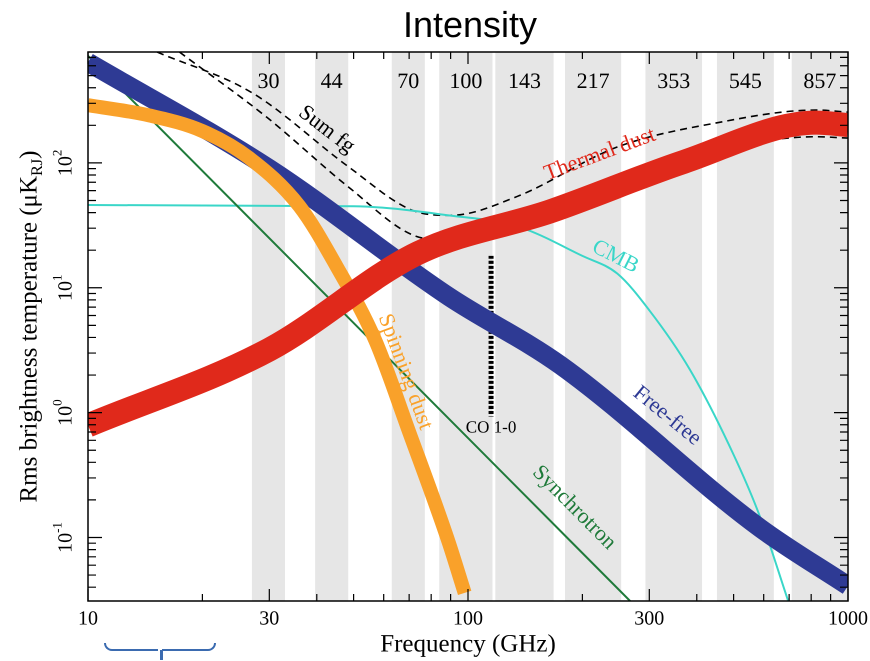 The width and height of the screenshot is (870, 661). Describe the element at coordinates (31, 326) in the screenshot. I see `y-axis-title: Rms brightness temperature (μKRJ)` at that location.